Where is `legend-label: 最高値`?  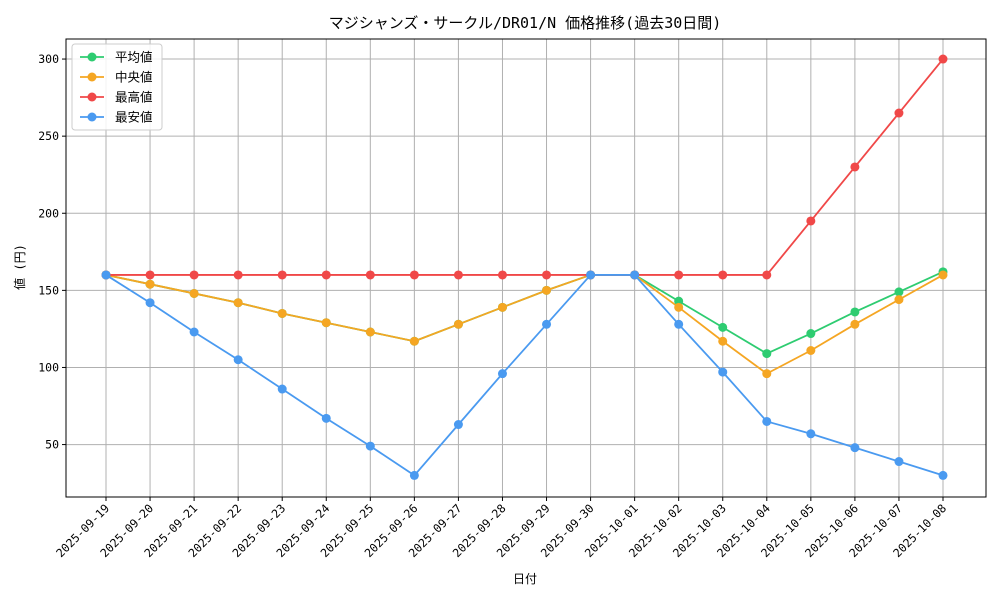
legend-label: 最高値 is located at coordinates (134, 97).